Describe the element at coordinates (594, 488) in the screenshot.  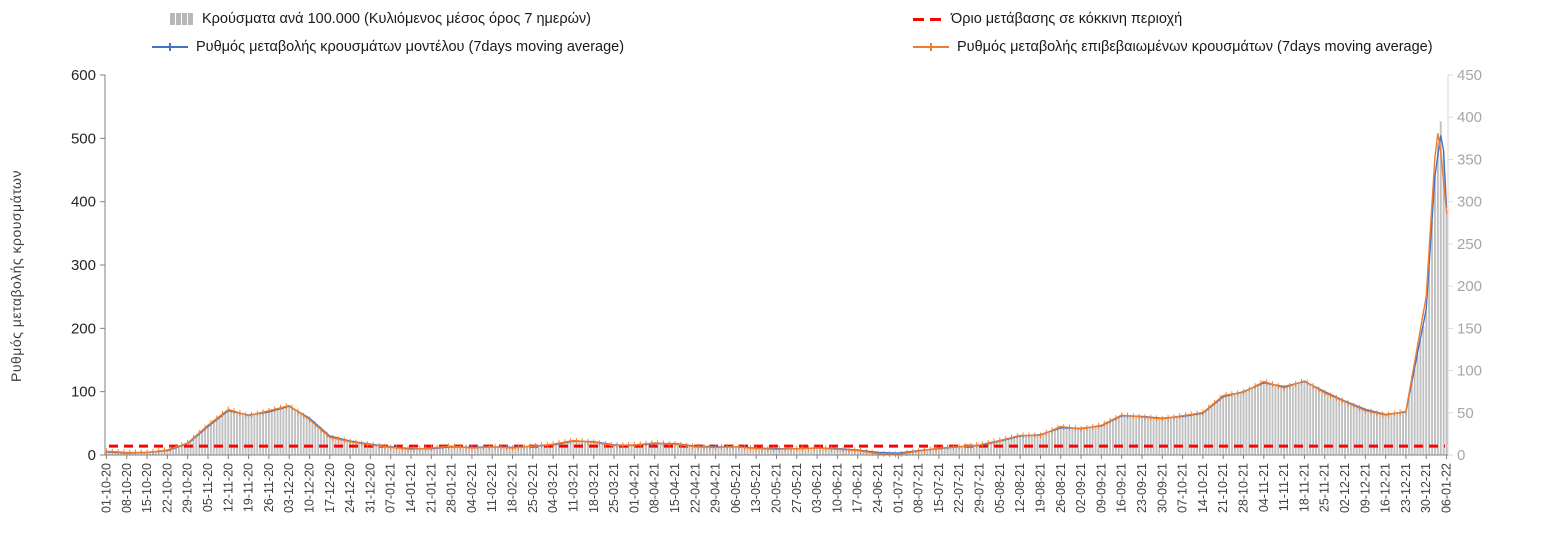
I see `x-axis-tick-label: 18-03-21` at that location.